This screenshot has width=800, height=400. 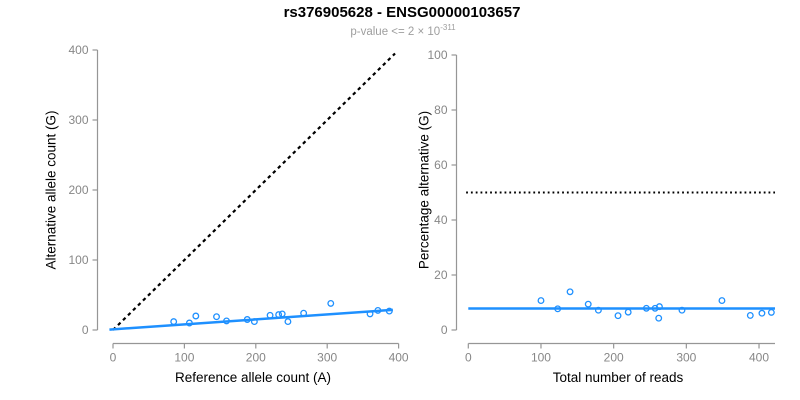 What do you see at coordinates (395, 31) in the screenshot?
I see `pvalue-base: p-value <= 2 × 10` at bounding box center [395, 31].